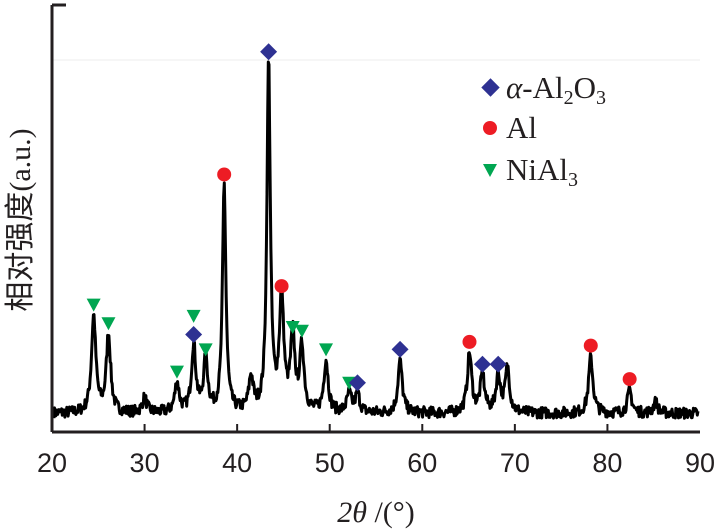 The image size is (717, 530). Describe the element at coordinates (376, 512) in the screenshot. I see `x-axis-label: 2θ /(°)` at that location.